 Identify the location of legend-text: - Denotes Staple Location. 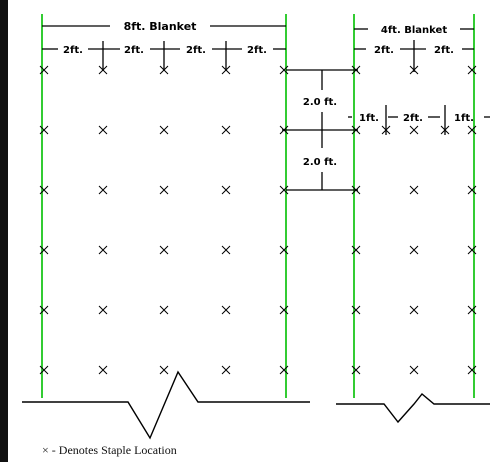
(114, 450).